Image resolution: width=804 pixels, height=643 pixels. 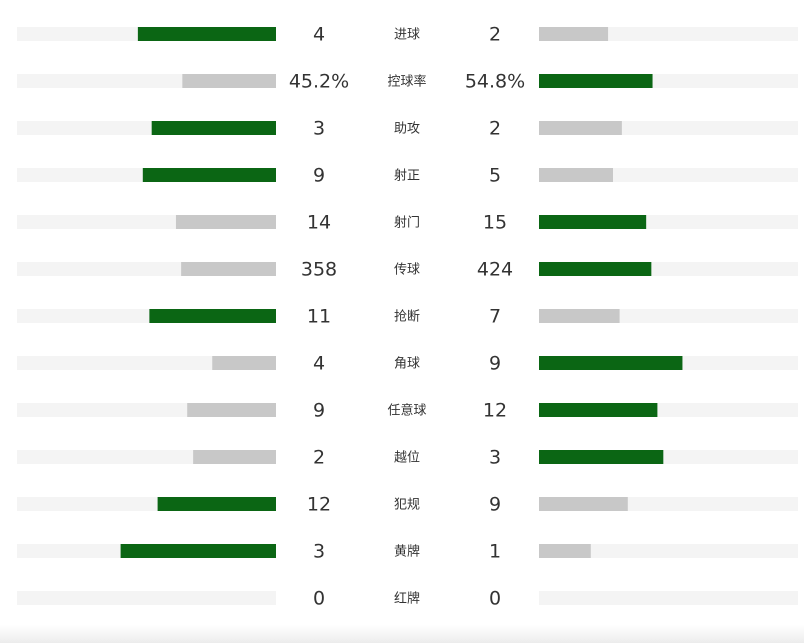 I want to click on away-value: 0, so click(x=495, y=599).